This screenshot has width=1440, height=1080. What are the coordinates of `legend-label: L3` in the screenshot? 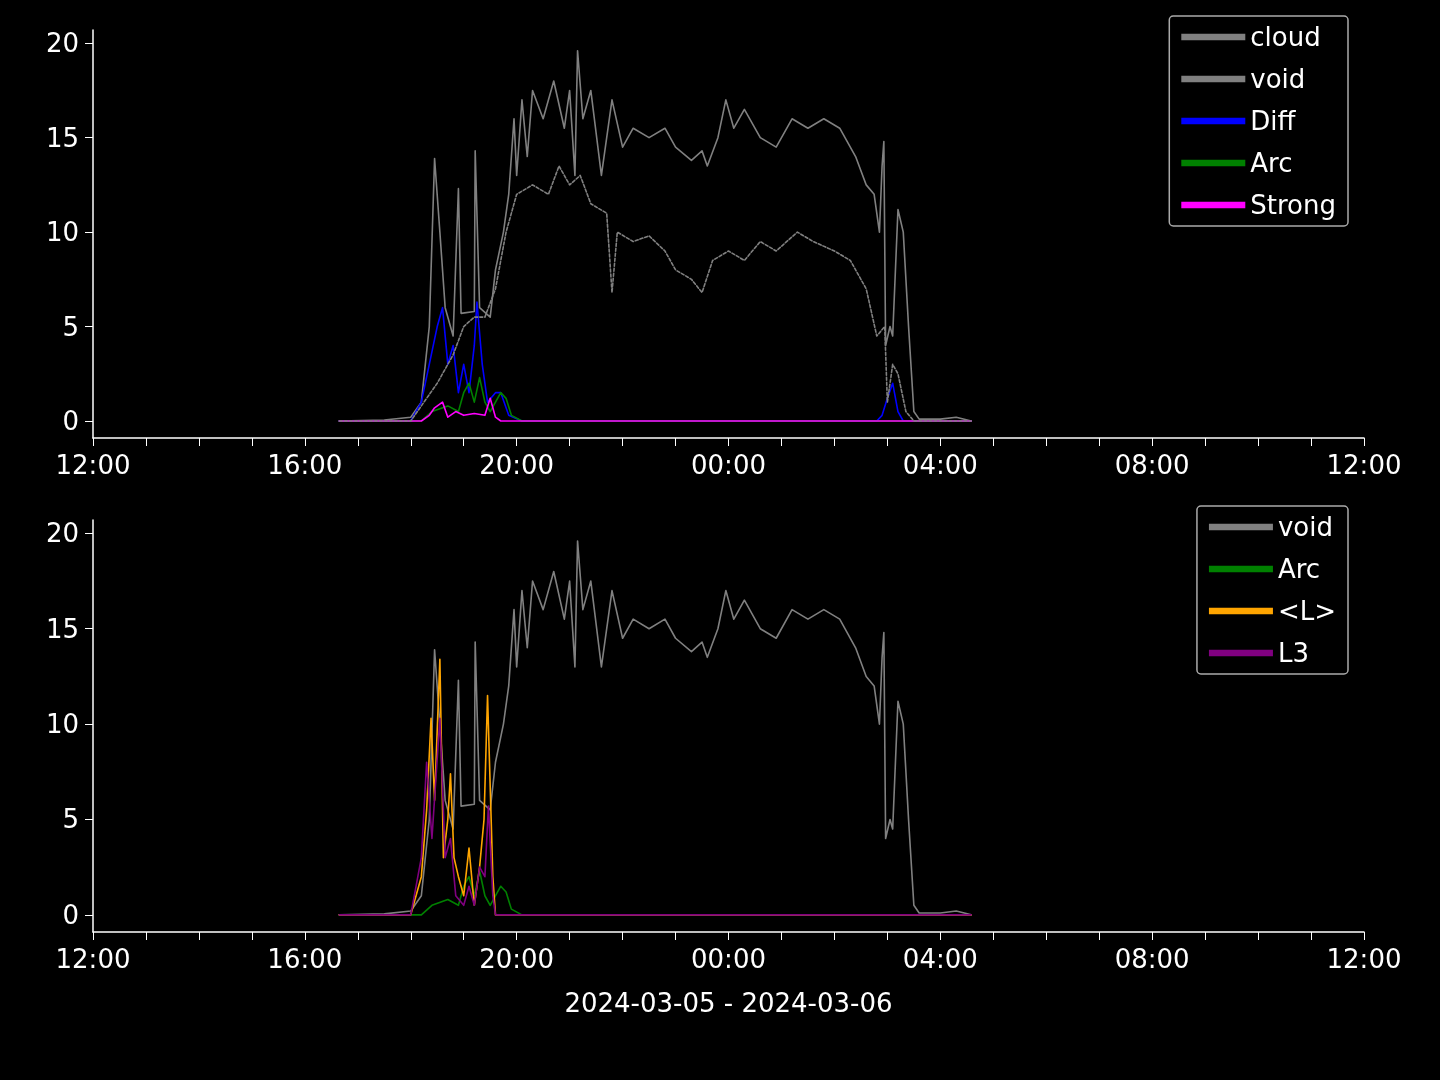 It's located at (1293, 653).